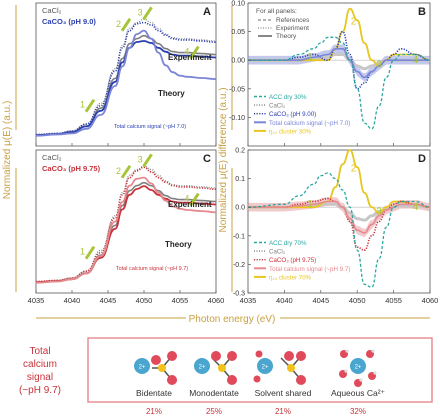  Describe the element at coordinates (239, 236) in the screenshot. I see `y-tick-label: -0.1` at that location.